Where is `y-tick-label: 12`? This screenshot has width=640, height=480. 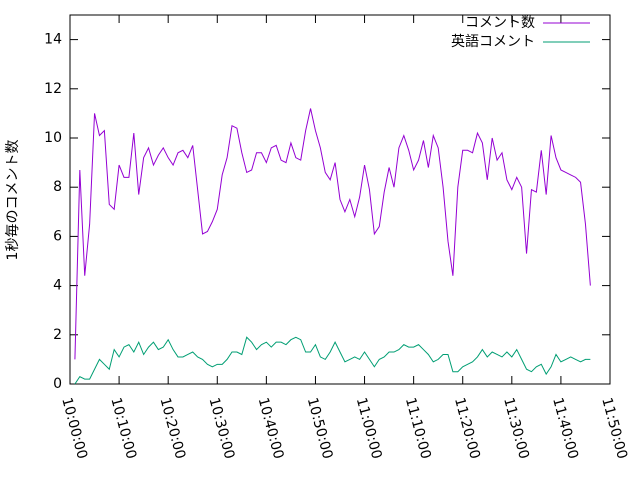 y-tick-label: 12 is located at coordinates (53, 89).